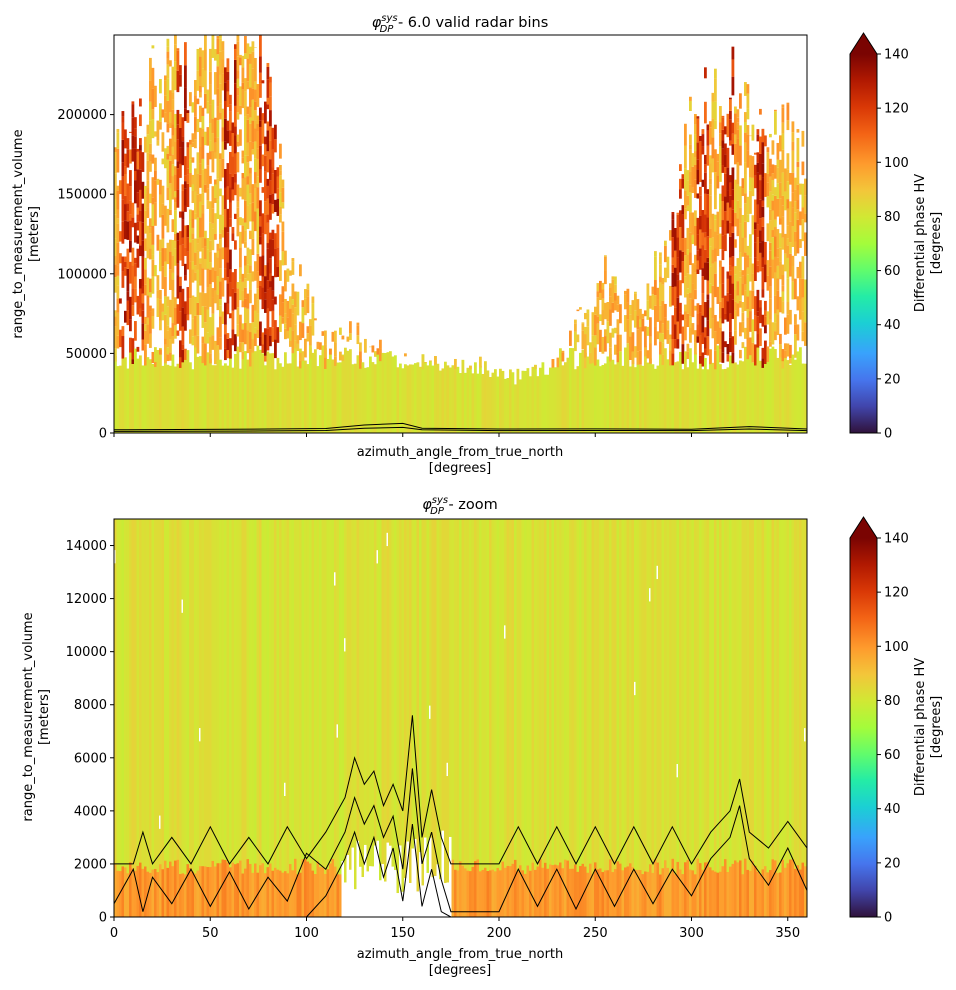 Image resolution: width=956 pixels, height=990 pixels. Describe the element at coordinates (460, 468) in the screenshot. I see `top-x-axis-unit: [degrees]` at that location.